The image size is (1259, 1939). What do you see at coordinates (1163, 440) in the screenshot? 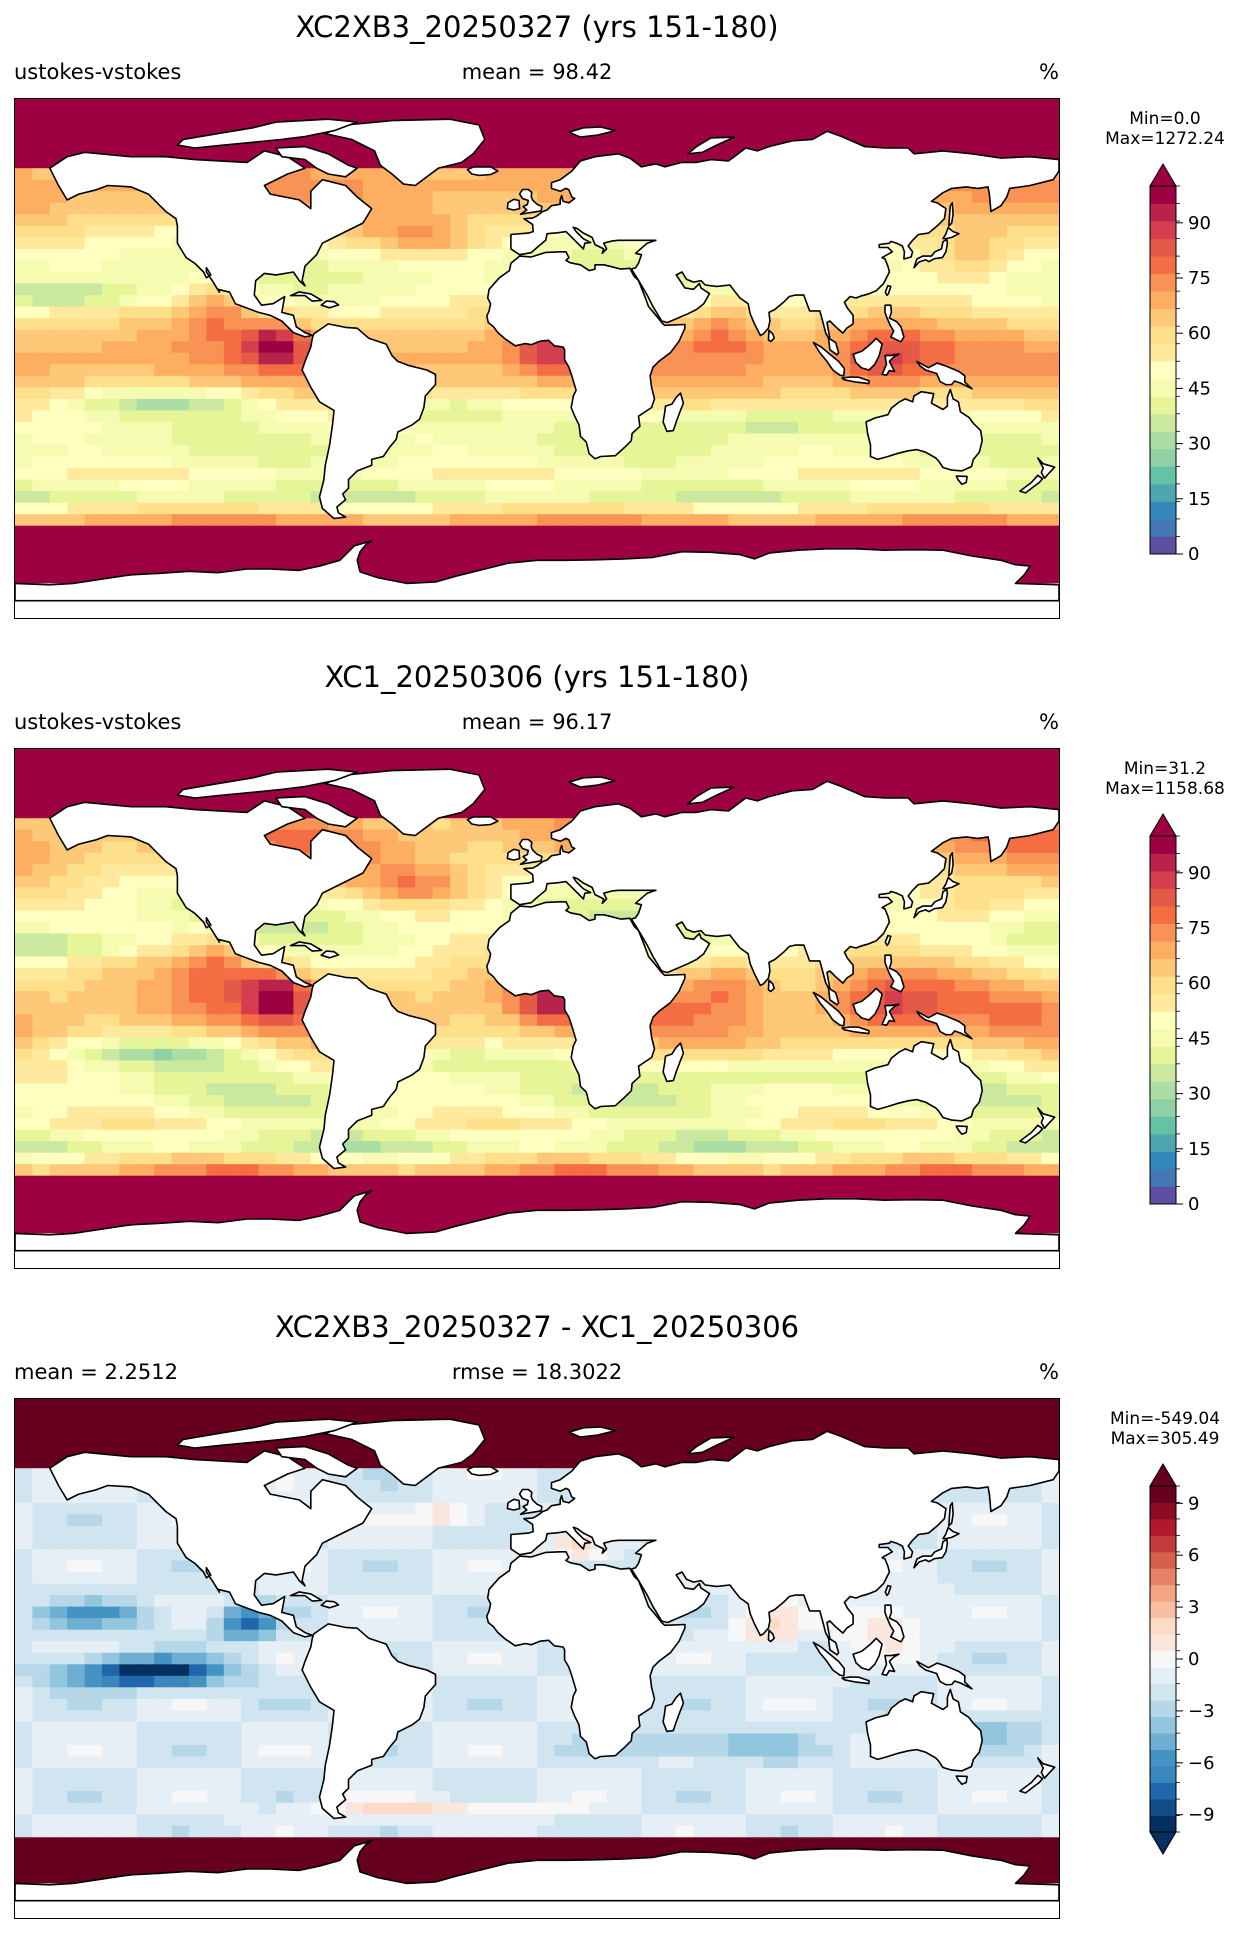
I see `colorbar-segment` at bounding box center [1163, 440].